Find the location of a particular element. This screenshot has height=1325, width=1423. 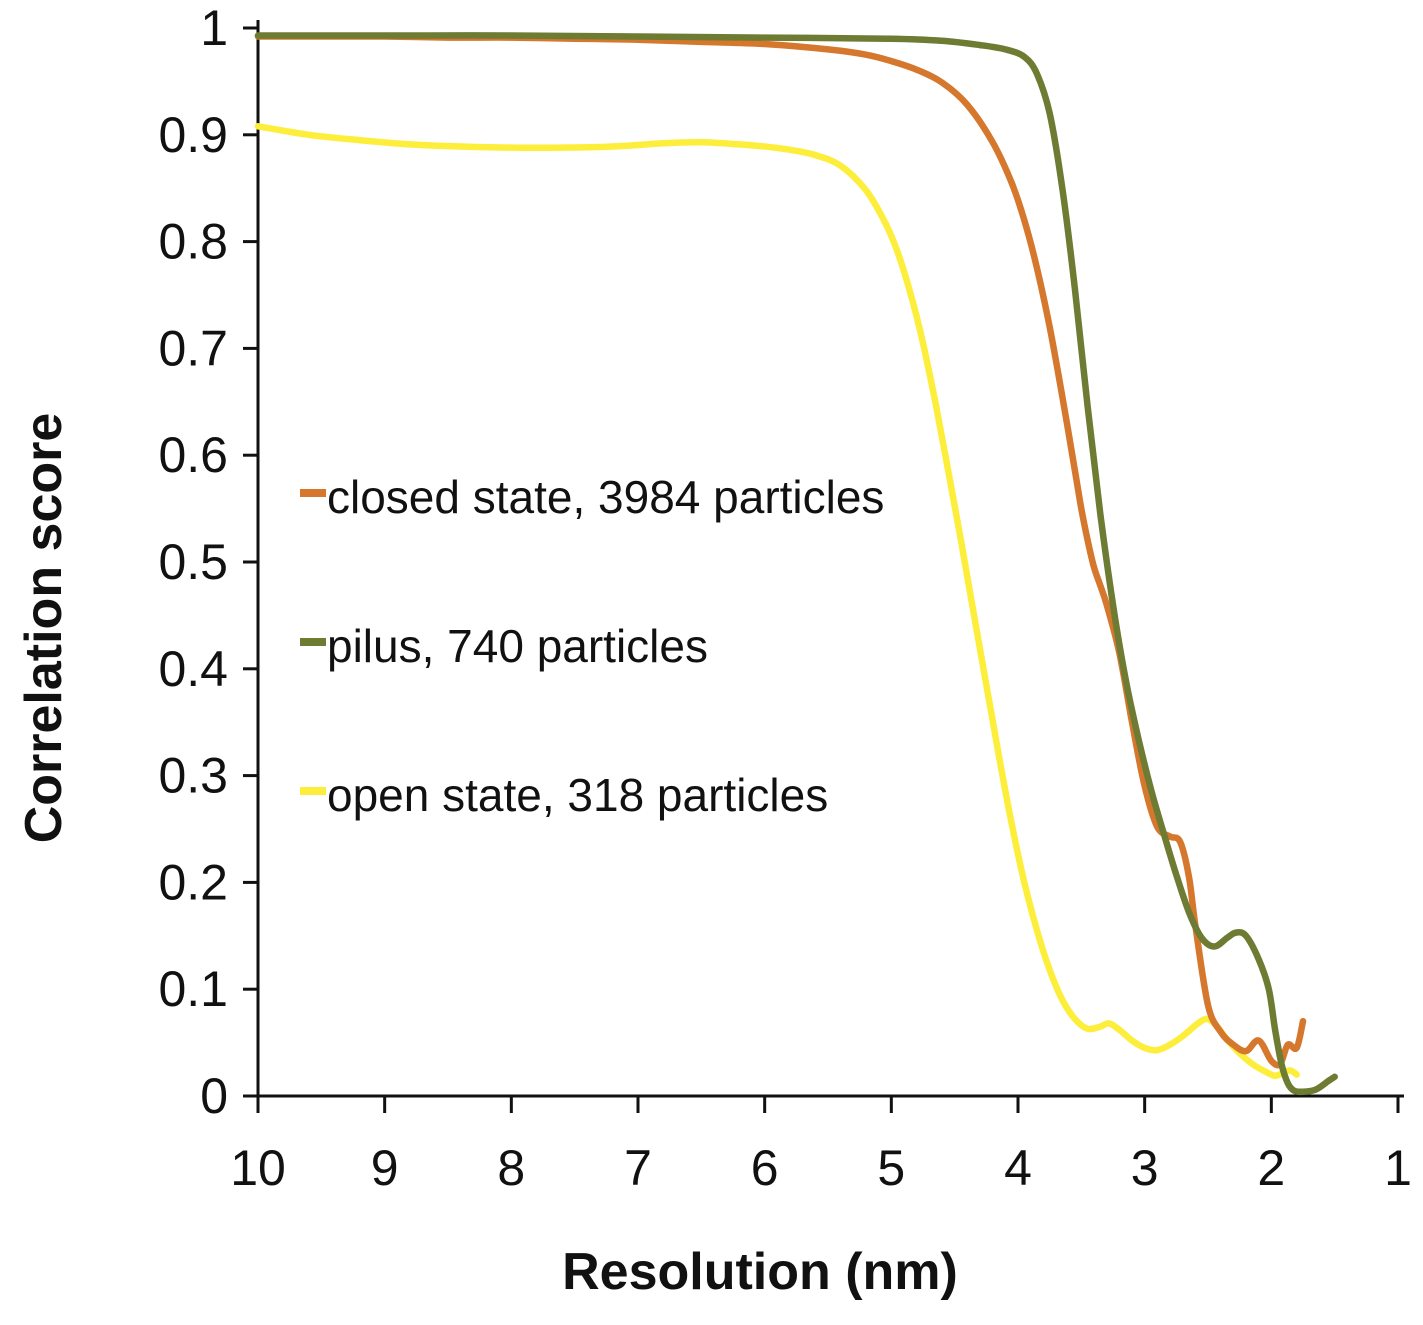

svg-text: 0.9 is located at coordinates (193, 135).